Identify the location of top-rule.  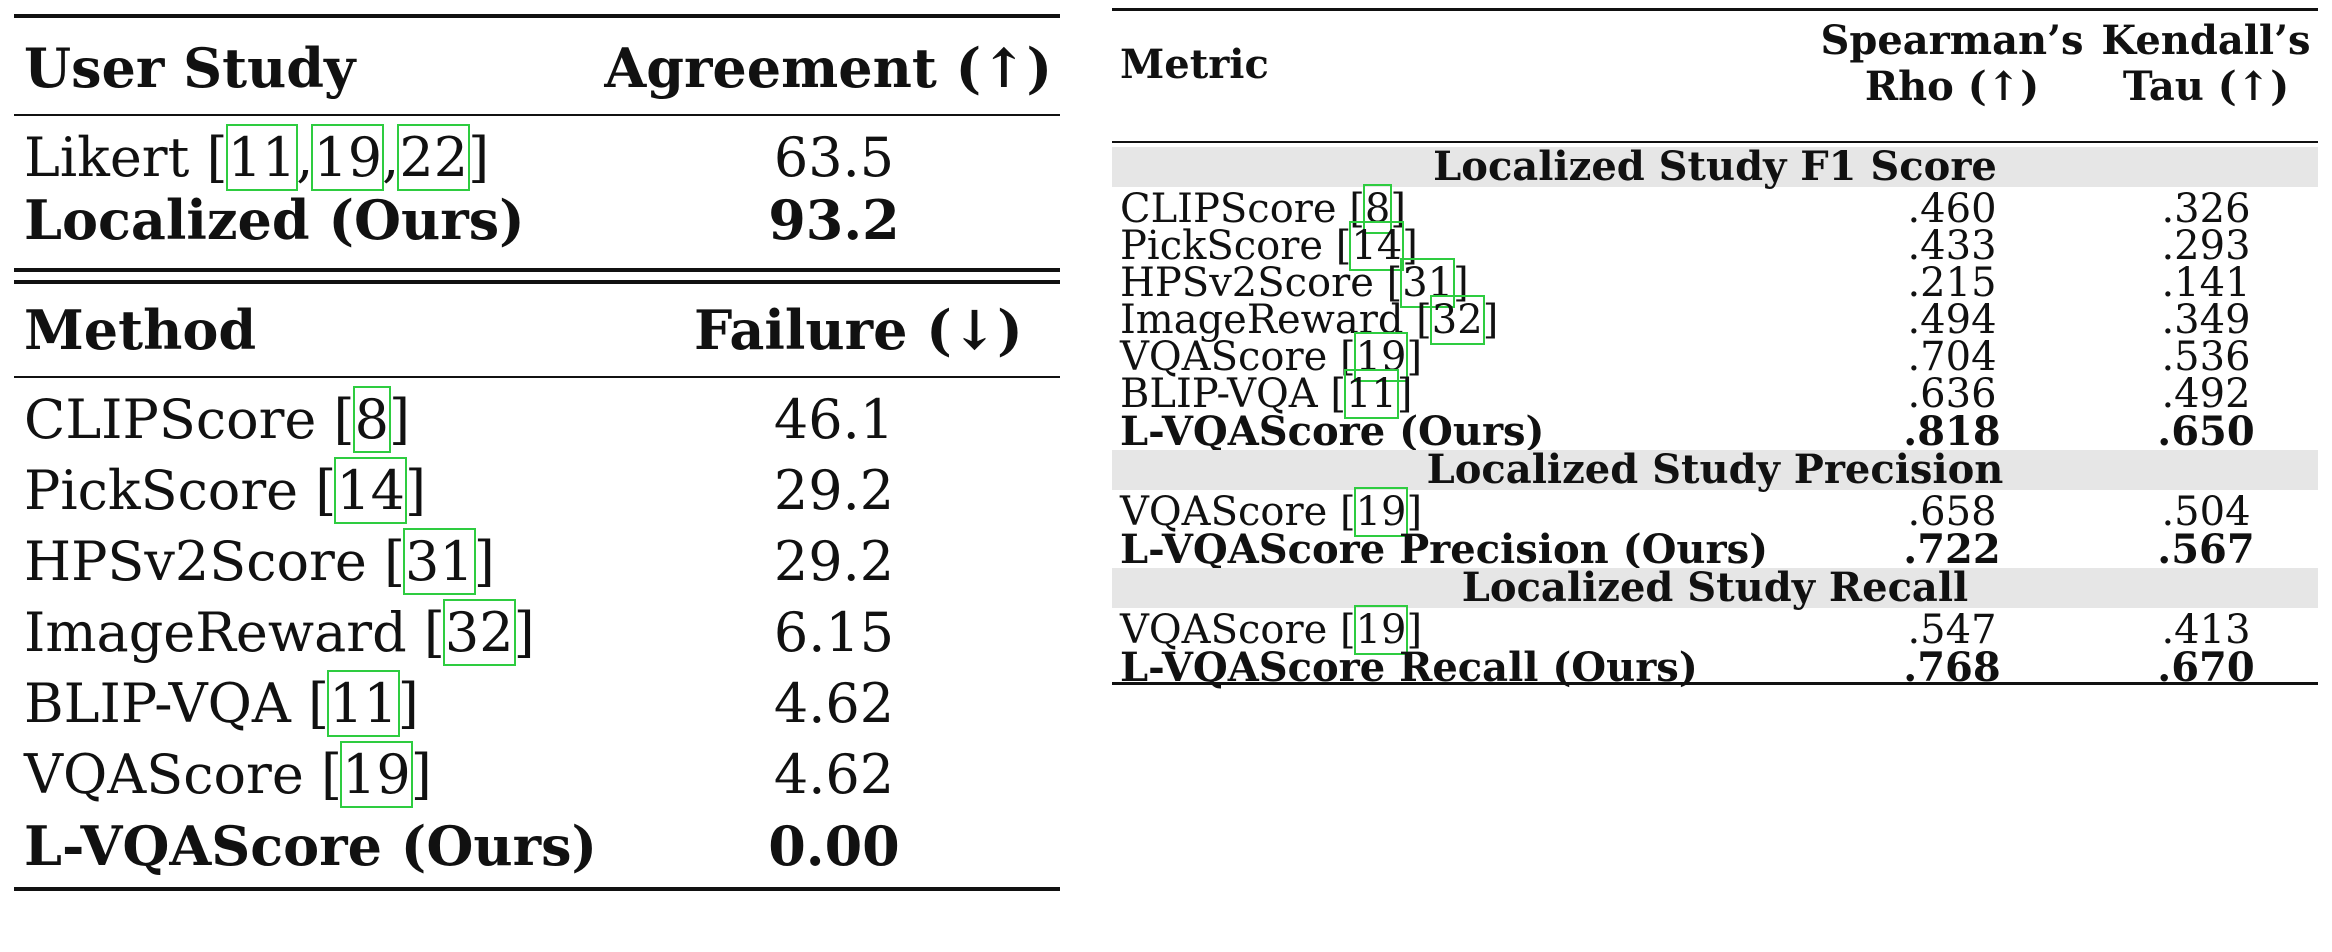
(537, 16).